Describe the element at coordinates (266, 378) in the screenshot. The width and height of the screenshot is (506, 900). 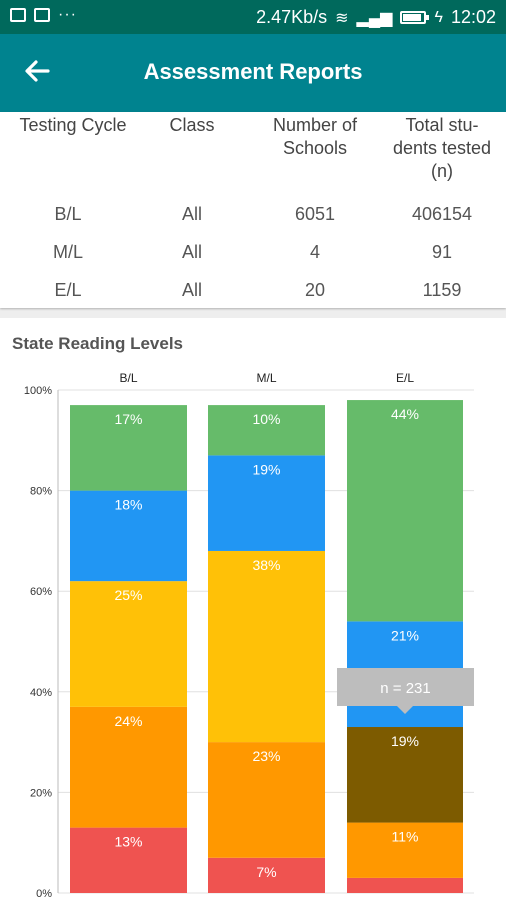
I see `category-label: M/L` at that location.